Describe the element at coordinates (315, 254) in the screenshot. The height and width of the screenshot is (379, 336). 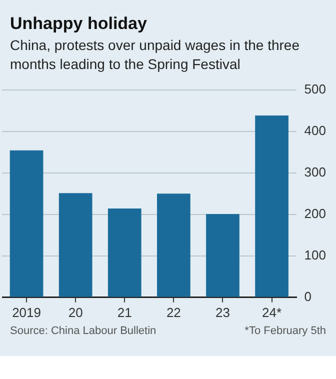
I see `y-tick-label: 100` at that location.